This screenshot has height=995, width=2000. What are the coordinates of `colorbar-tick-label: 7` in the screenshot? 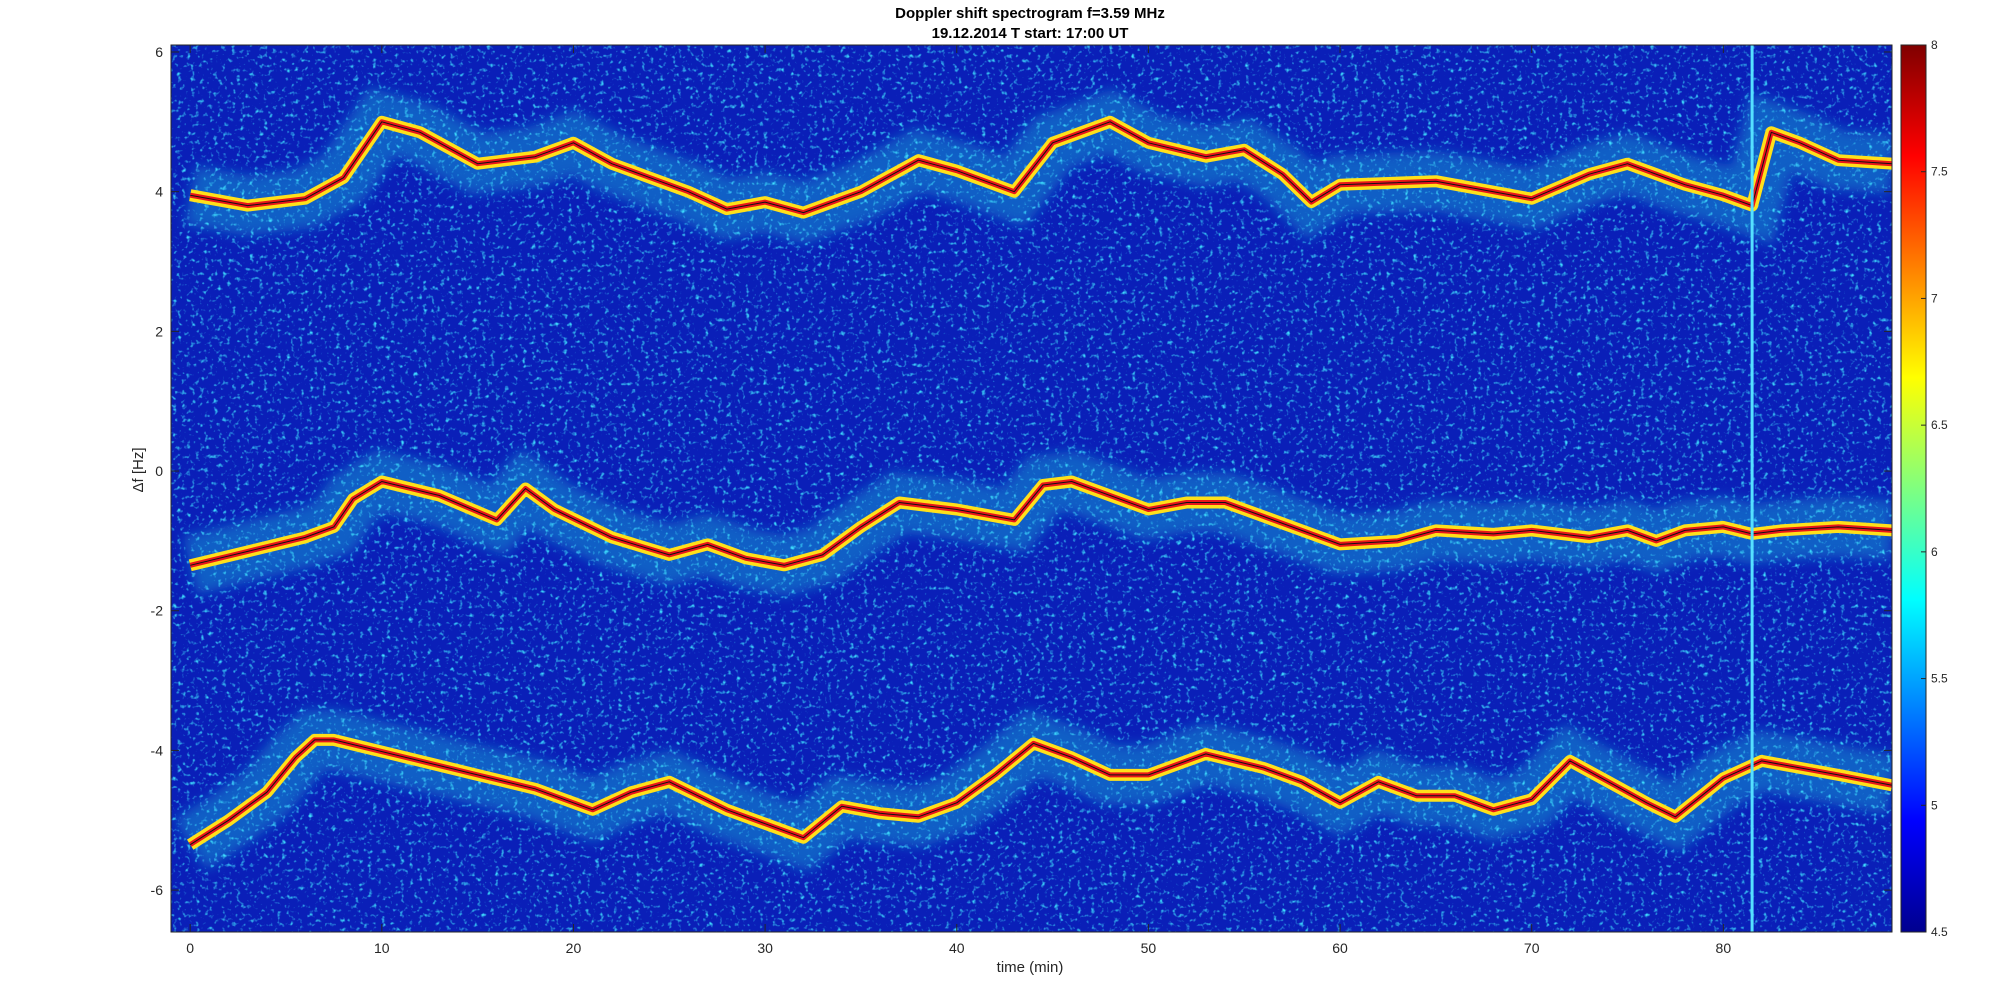 It's located at (1934, 298).